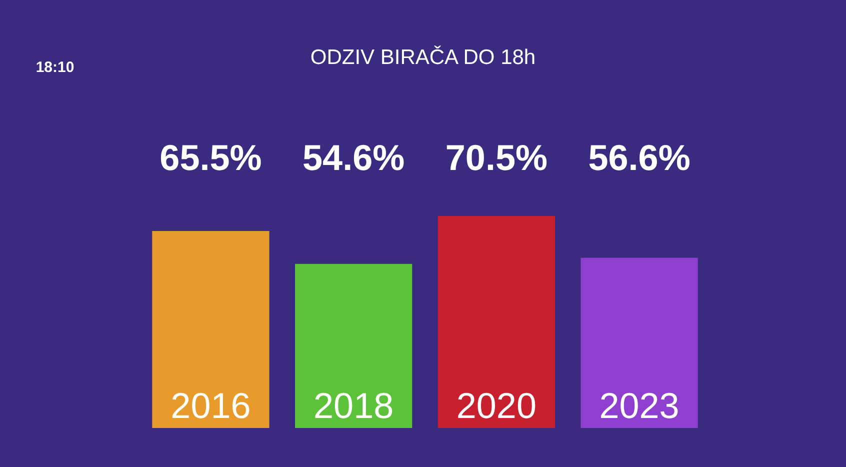  Describe the element at coordinates (496, 157) in the screenshot. I see `data-label: 70.5%` at that location.